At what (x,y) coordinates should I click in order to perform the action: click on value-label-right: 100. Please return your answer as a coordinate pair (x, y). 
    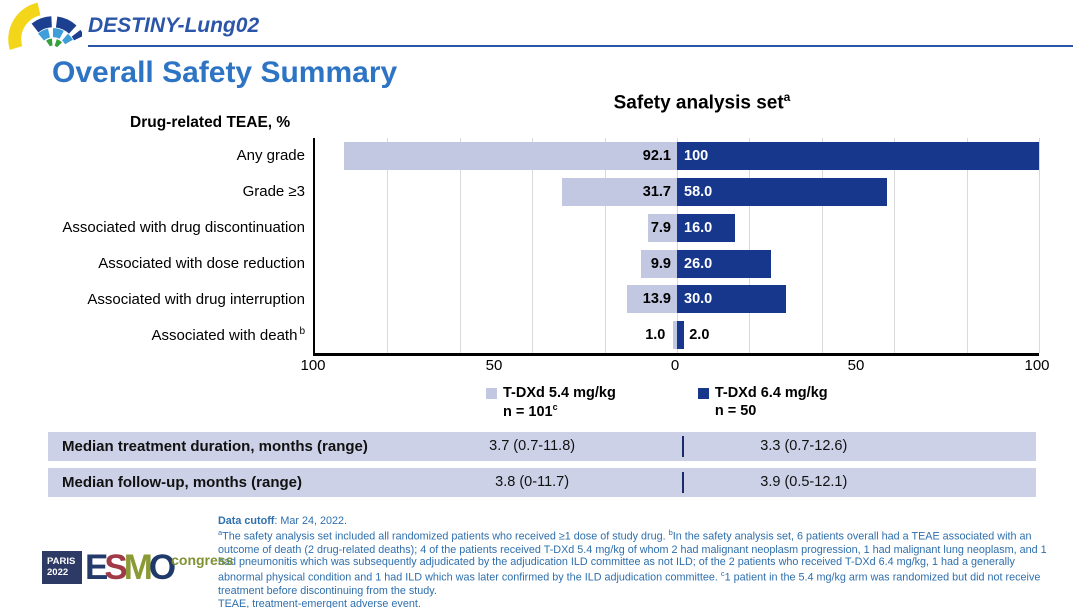
    Looking at the image, I should click on (696, 156).